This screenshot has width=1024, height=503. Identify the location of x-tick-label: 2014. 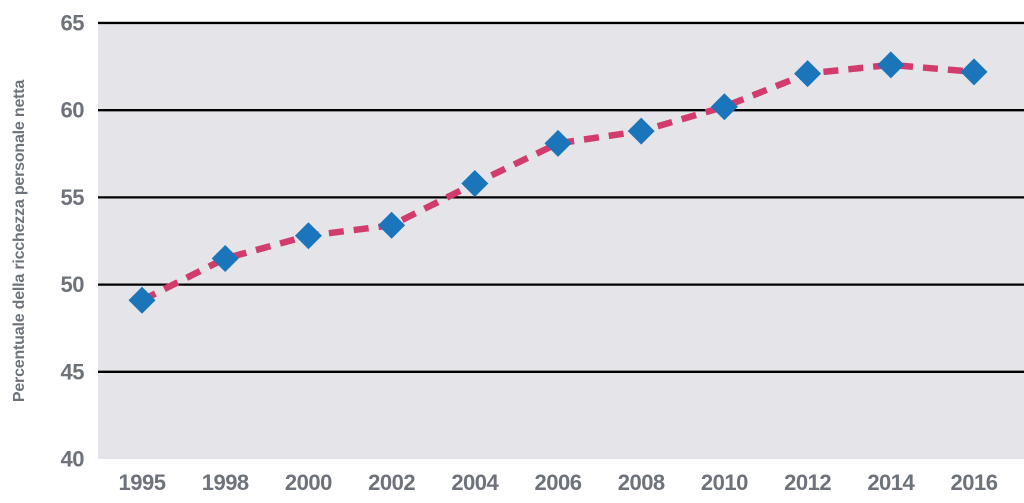
(891, 482).